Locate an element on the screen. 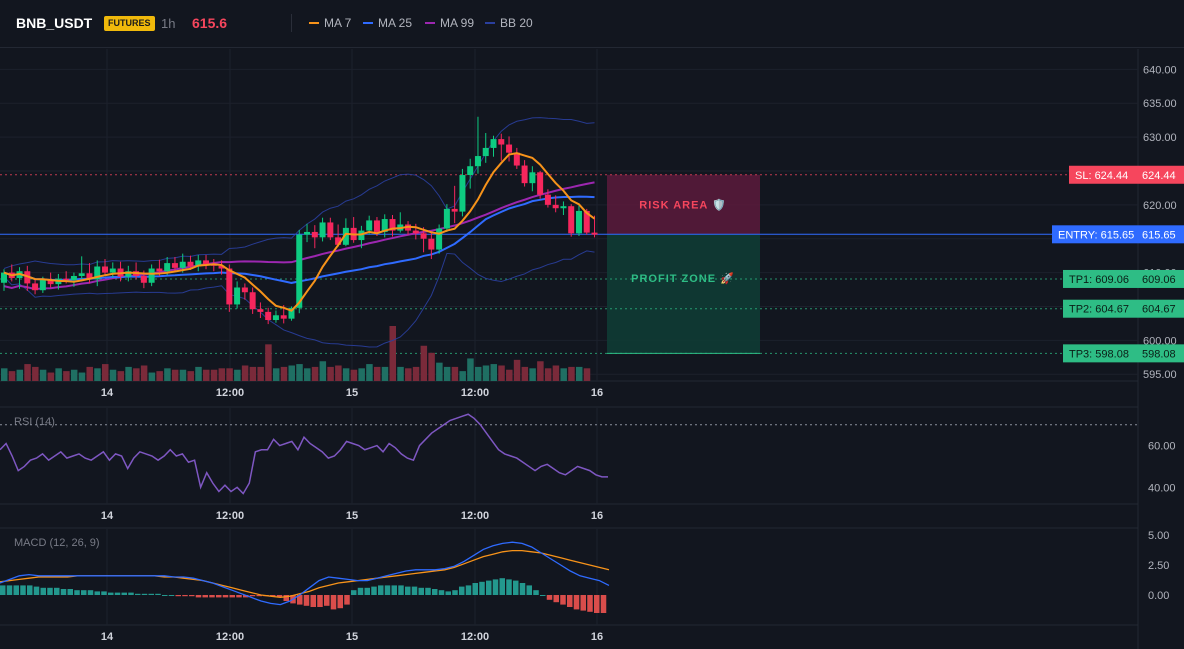 This screenshot has height=649, width=1184. legend-bb20: BB 20 is located at coordinates (509, 23).